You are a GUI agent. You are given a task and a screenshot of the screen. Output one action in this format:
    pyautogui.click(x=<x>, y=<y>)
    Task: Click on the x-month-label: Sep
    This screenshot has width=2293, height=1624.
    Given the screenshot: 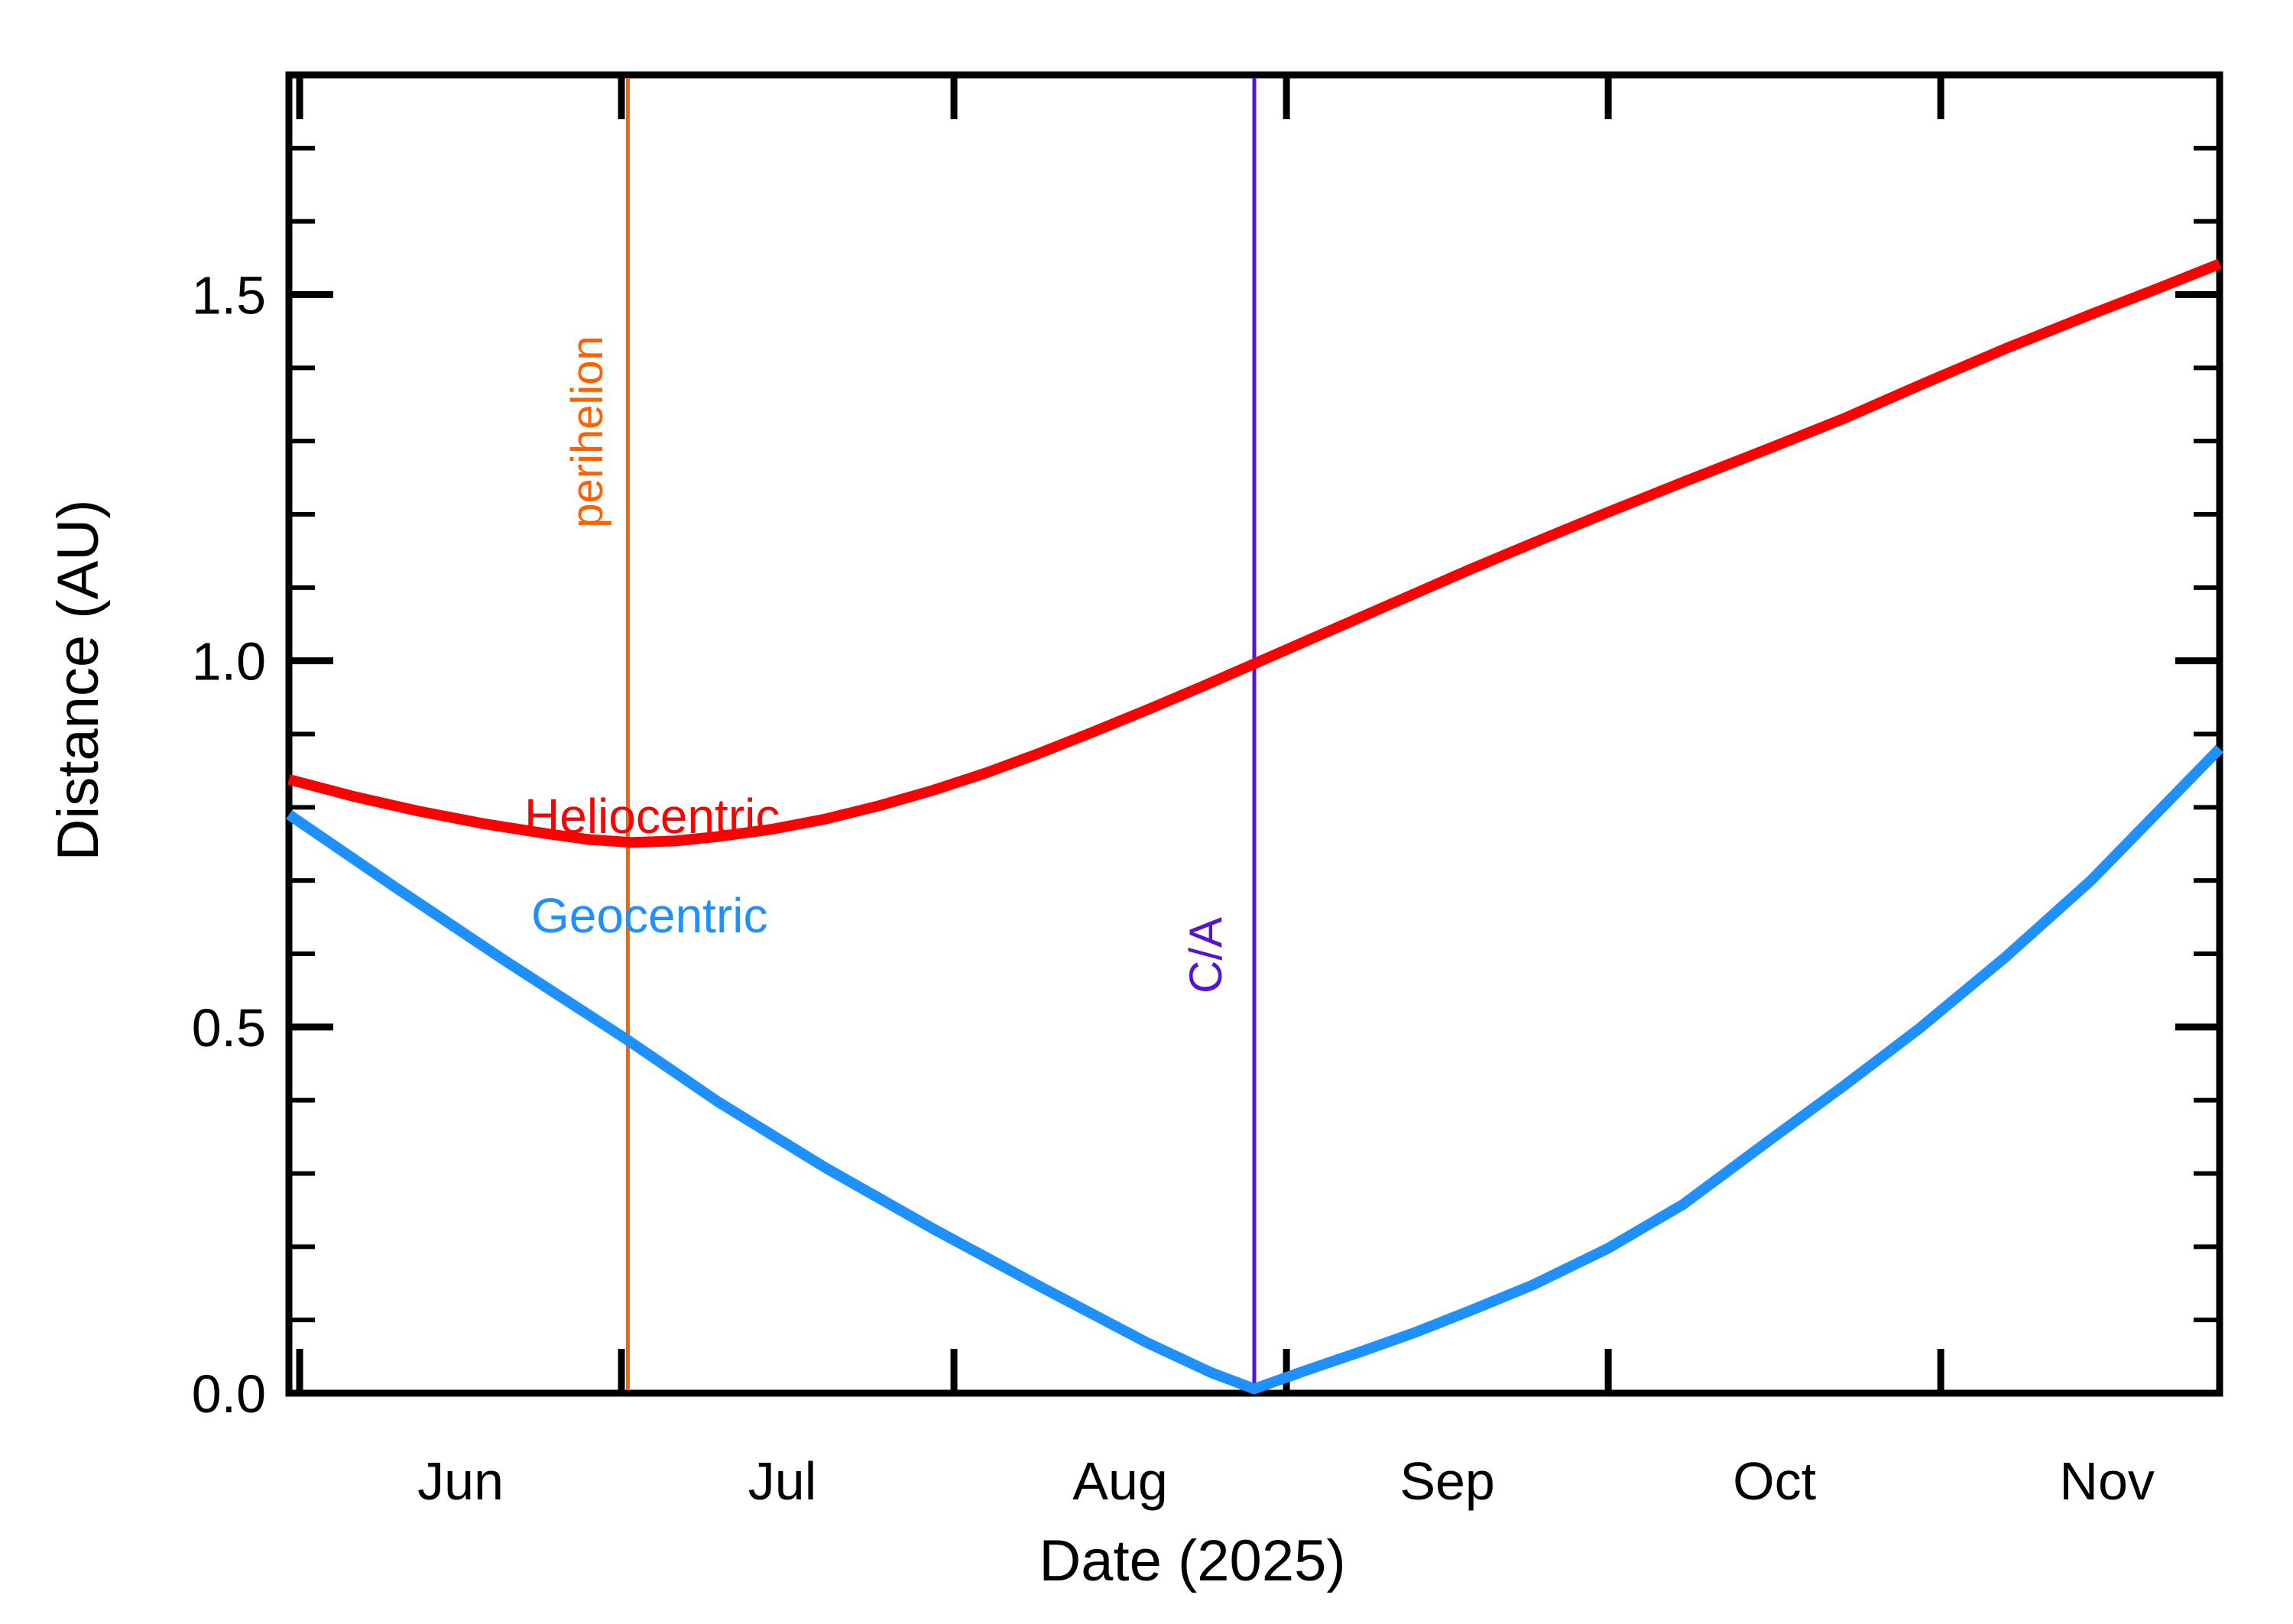 What is the action you would take?
    pyautogui.click(x=1447, y=1481)
    